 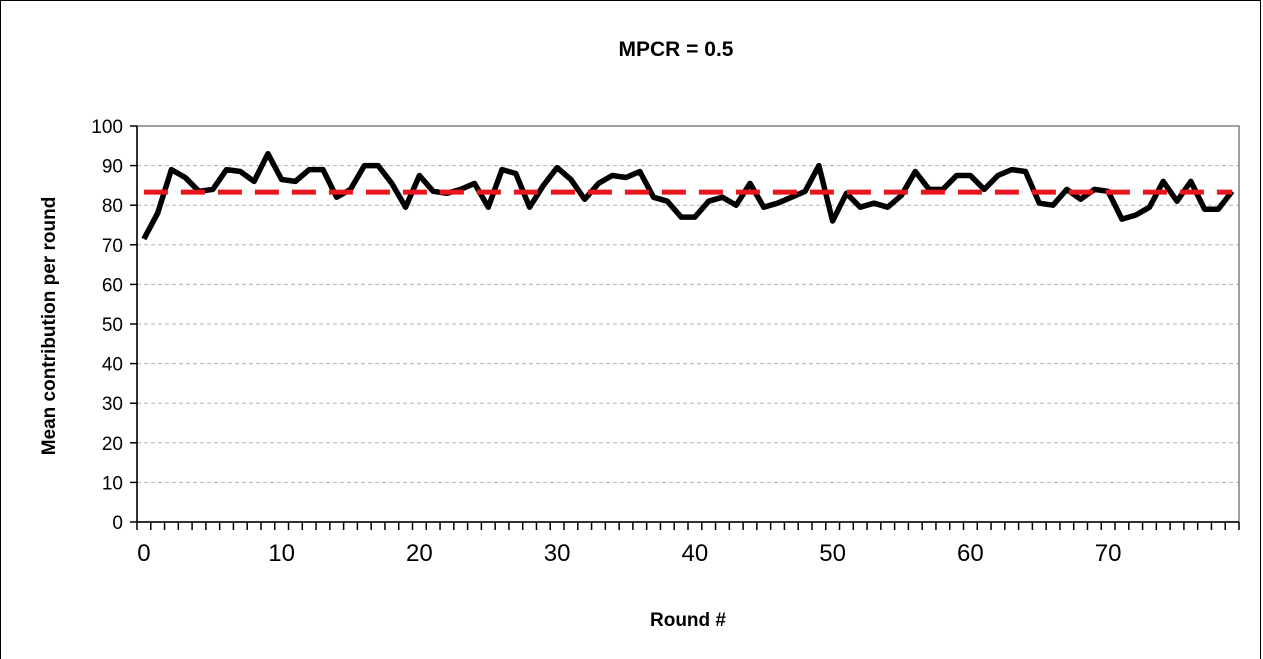 What do you see at coordinates (112, 325) in the screenshot?
I see `y-tick-label: 50` at bounding box center [112, 325].